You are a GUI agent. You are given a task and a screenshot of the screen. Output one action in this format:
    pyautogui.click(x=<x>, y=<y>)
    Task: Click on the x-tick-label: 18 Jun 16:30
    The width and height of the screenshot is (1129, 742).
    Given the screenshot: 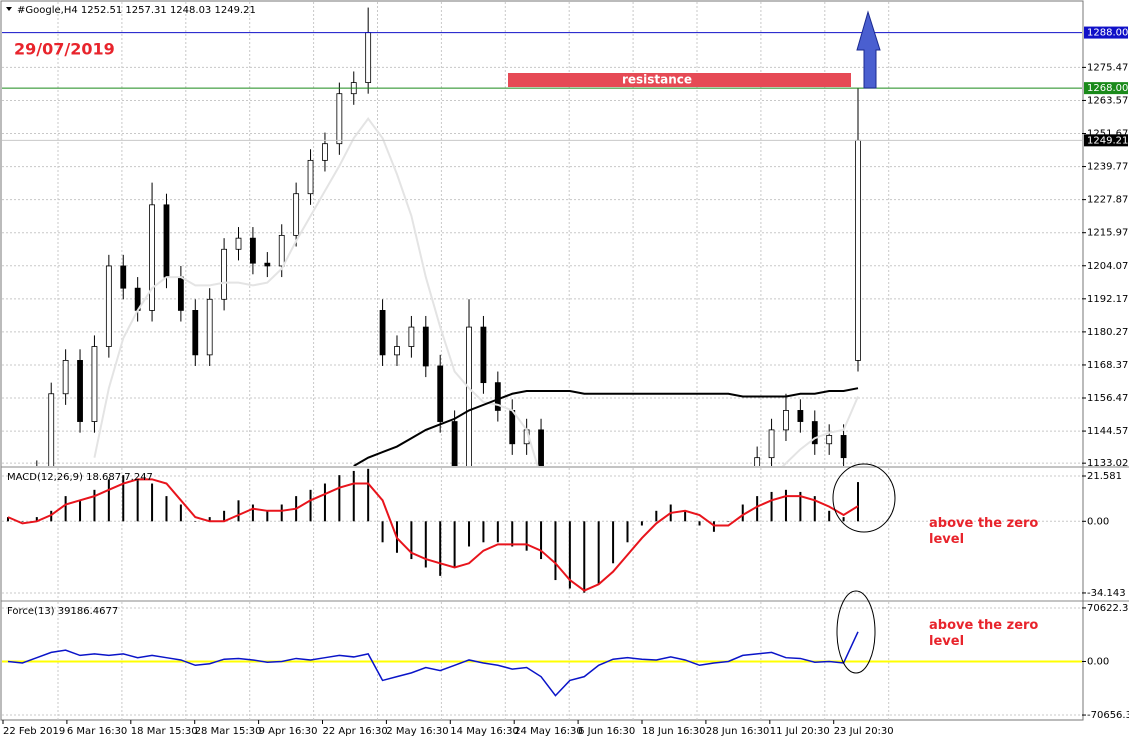 What is the action you would take?
    pyautogui.click(x=674, y=731)
    